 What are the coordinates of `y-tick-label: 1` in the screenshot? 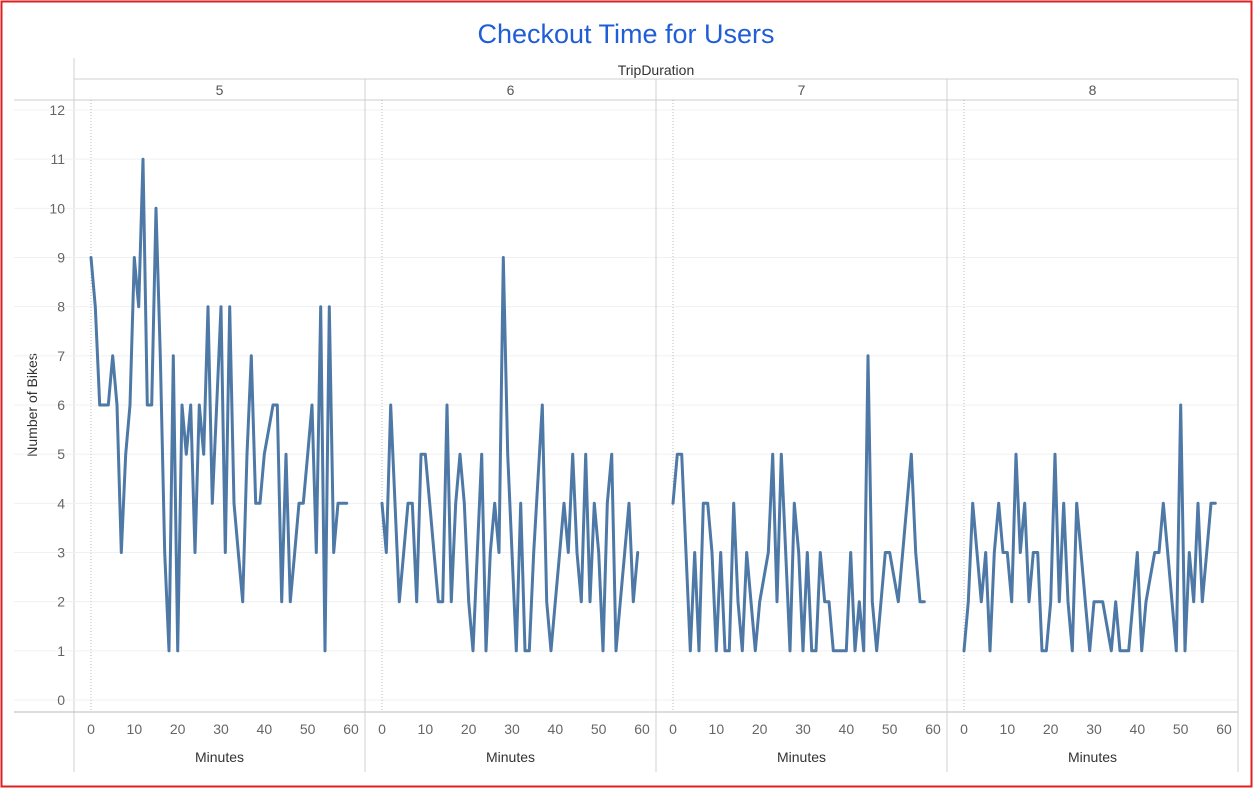 It's located at (61, 651).